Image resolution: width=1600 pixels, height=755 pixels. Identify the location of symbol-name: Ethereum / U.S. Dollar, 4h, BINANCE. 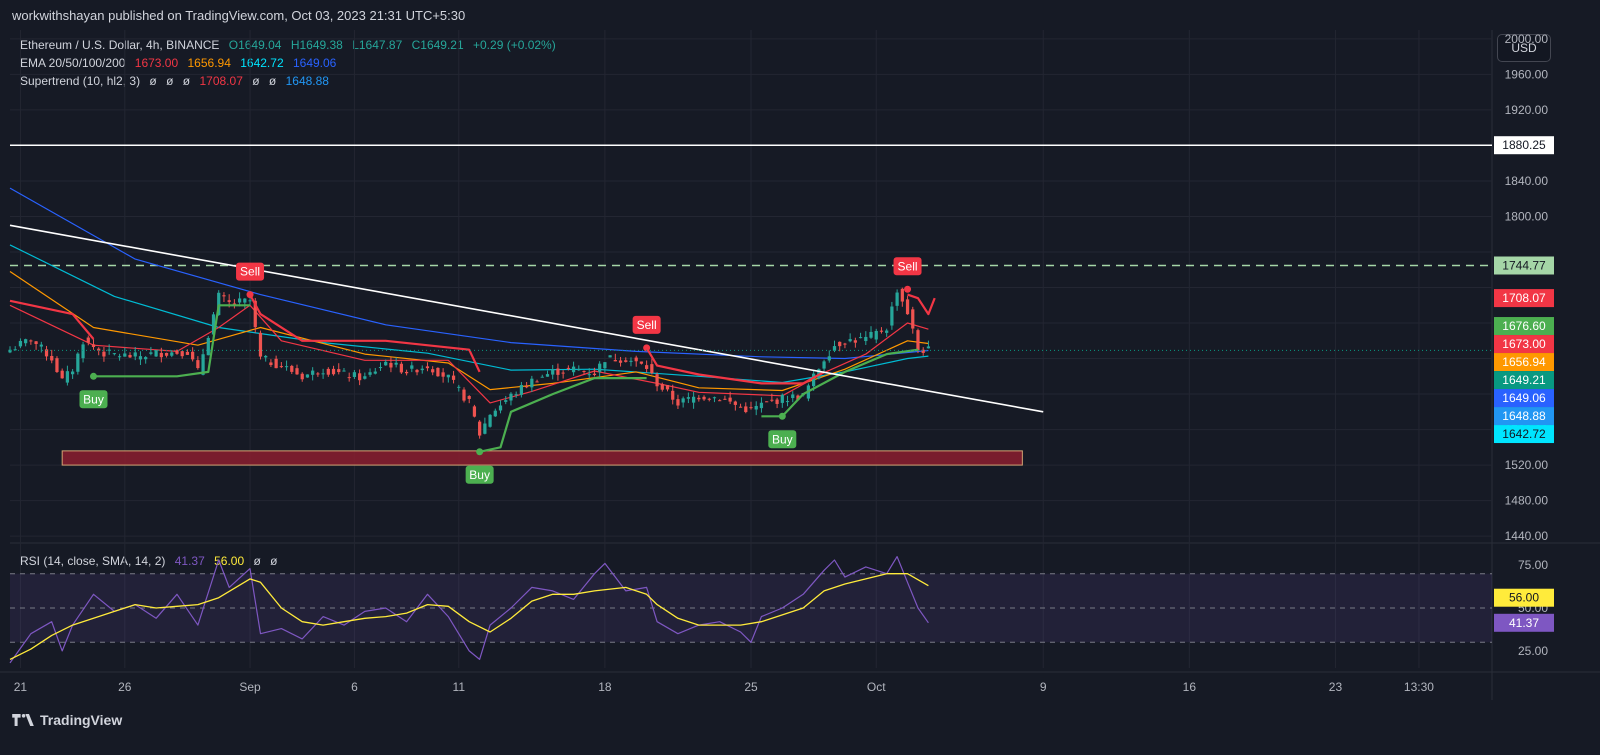
(120, 45).